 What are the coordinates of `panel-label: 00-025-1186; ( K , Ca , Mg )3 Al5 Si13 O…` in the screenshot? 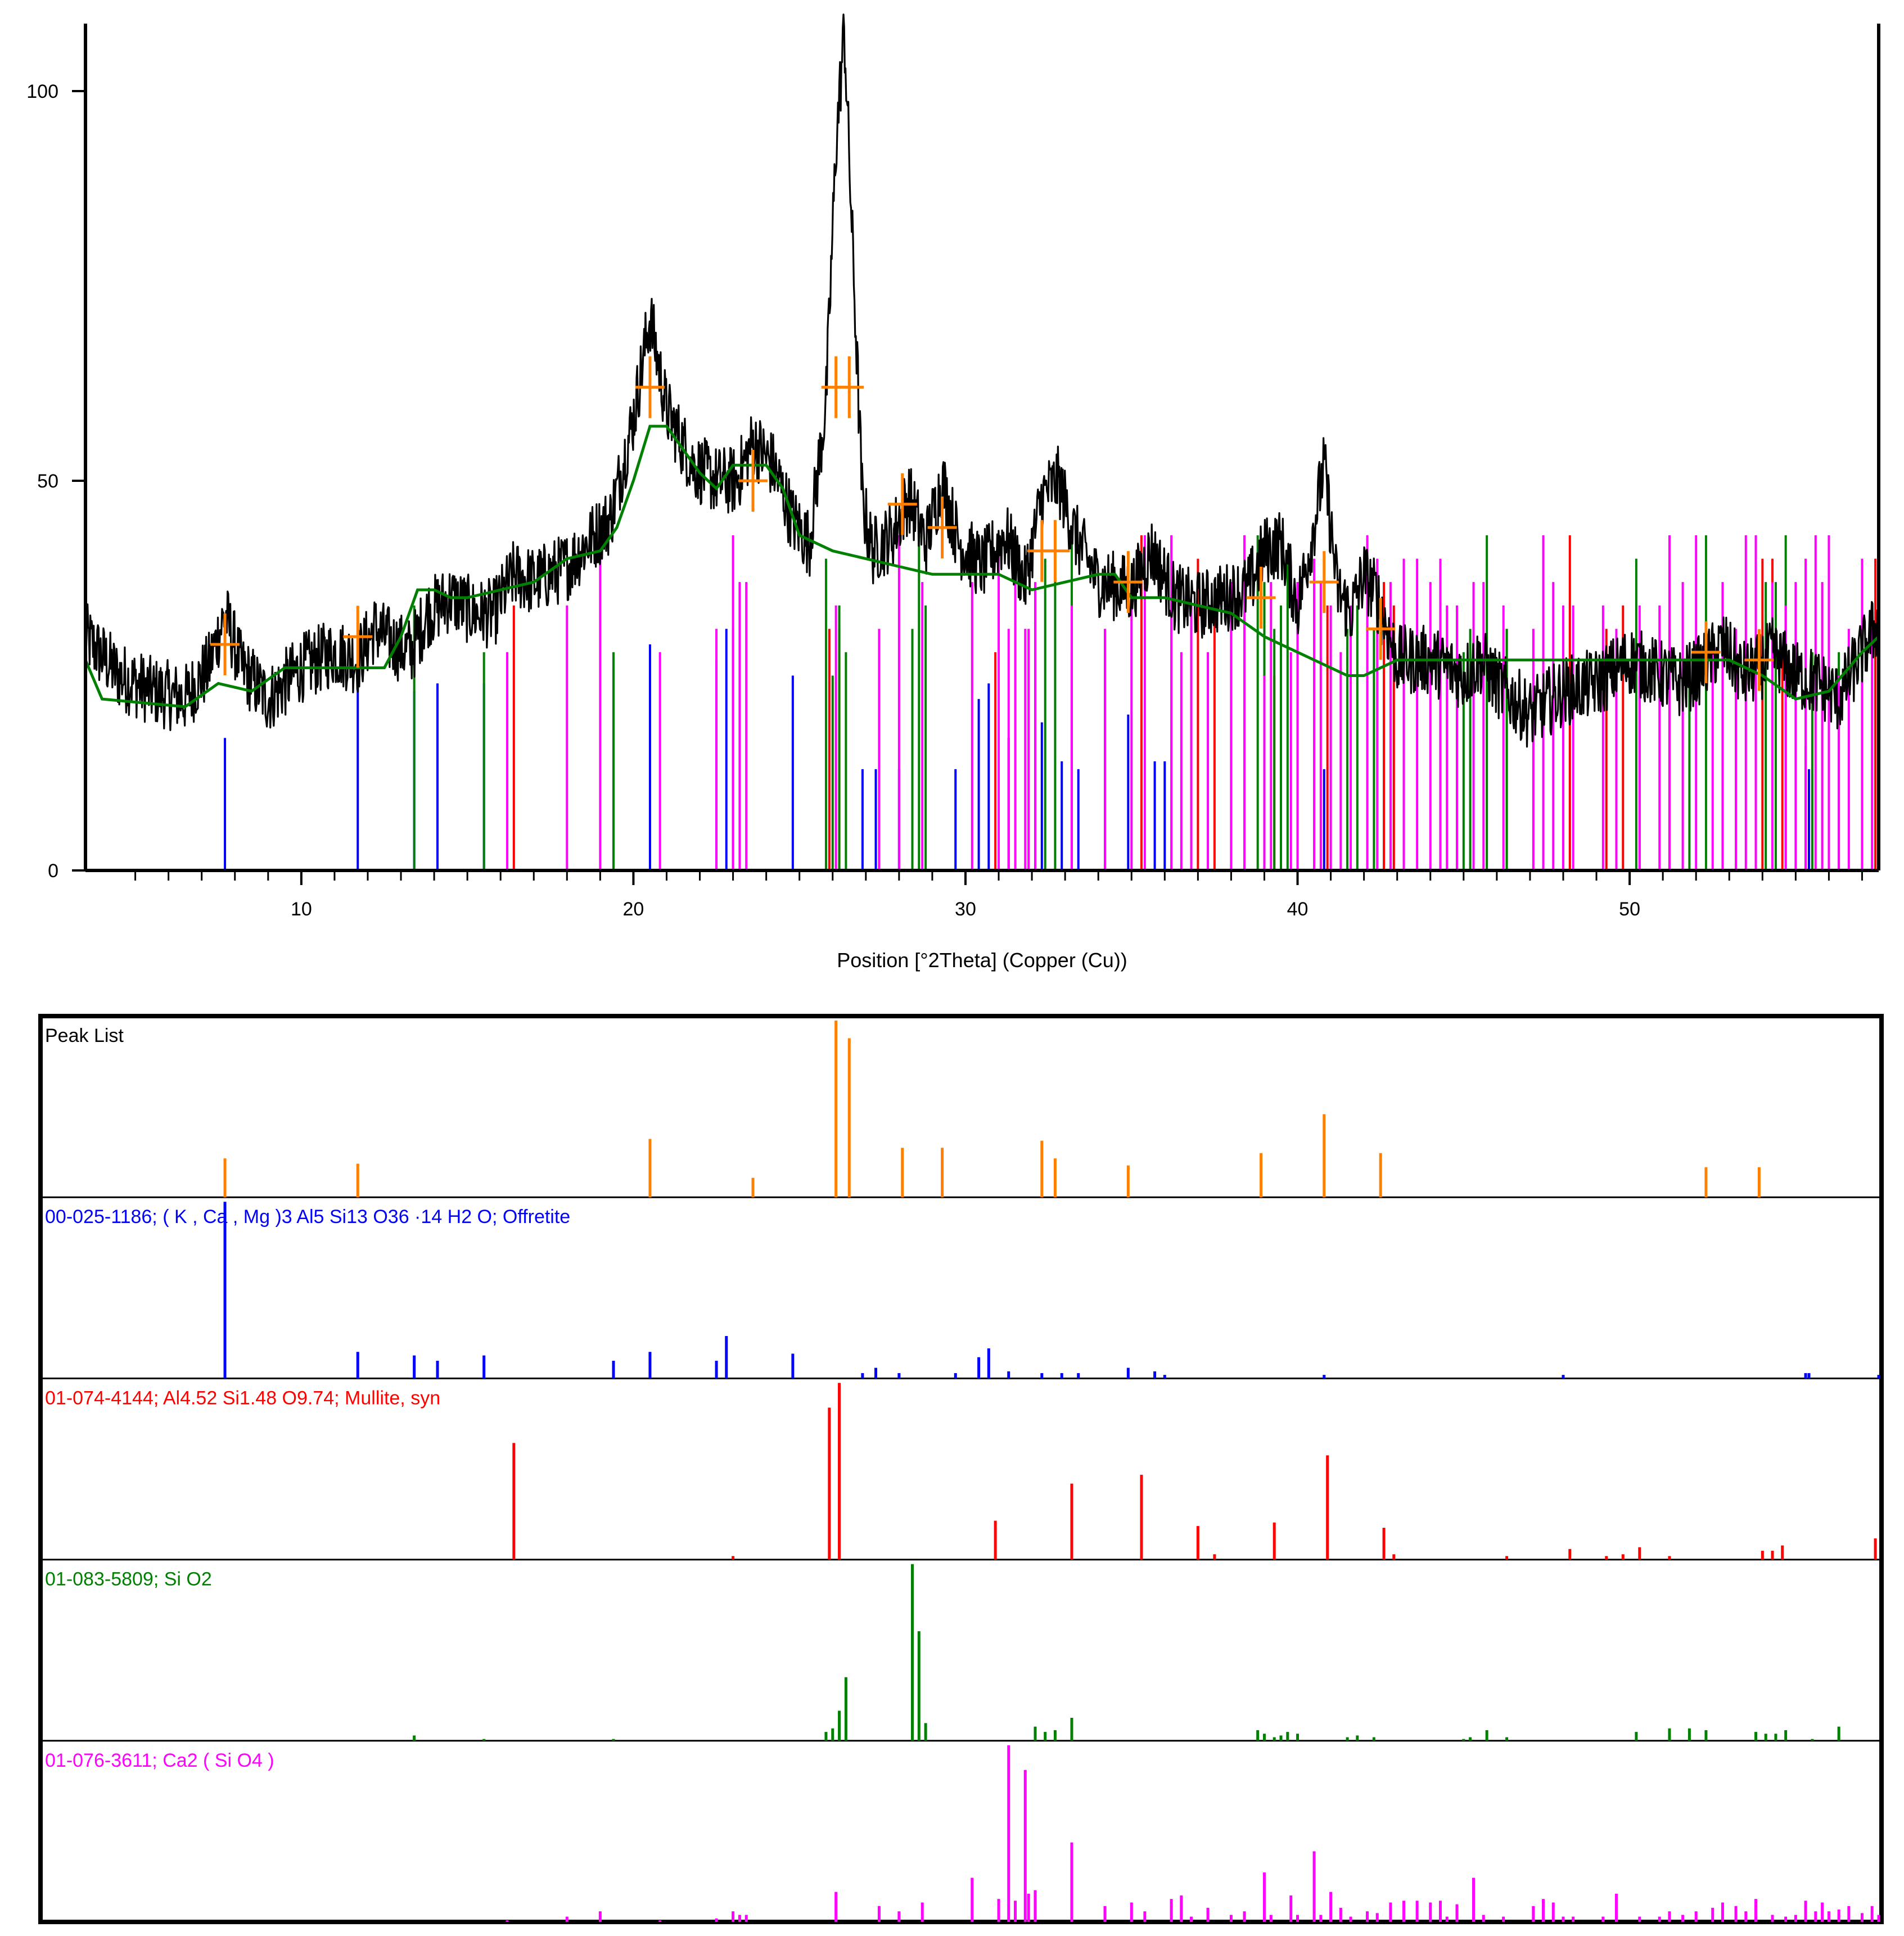 It's located at (307, 1217).